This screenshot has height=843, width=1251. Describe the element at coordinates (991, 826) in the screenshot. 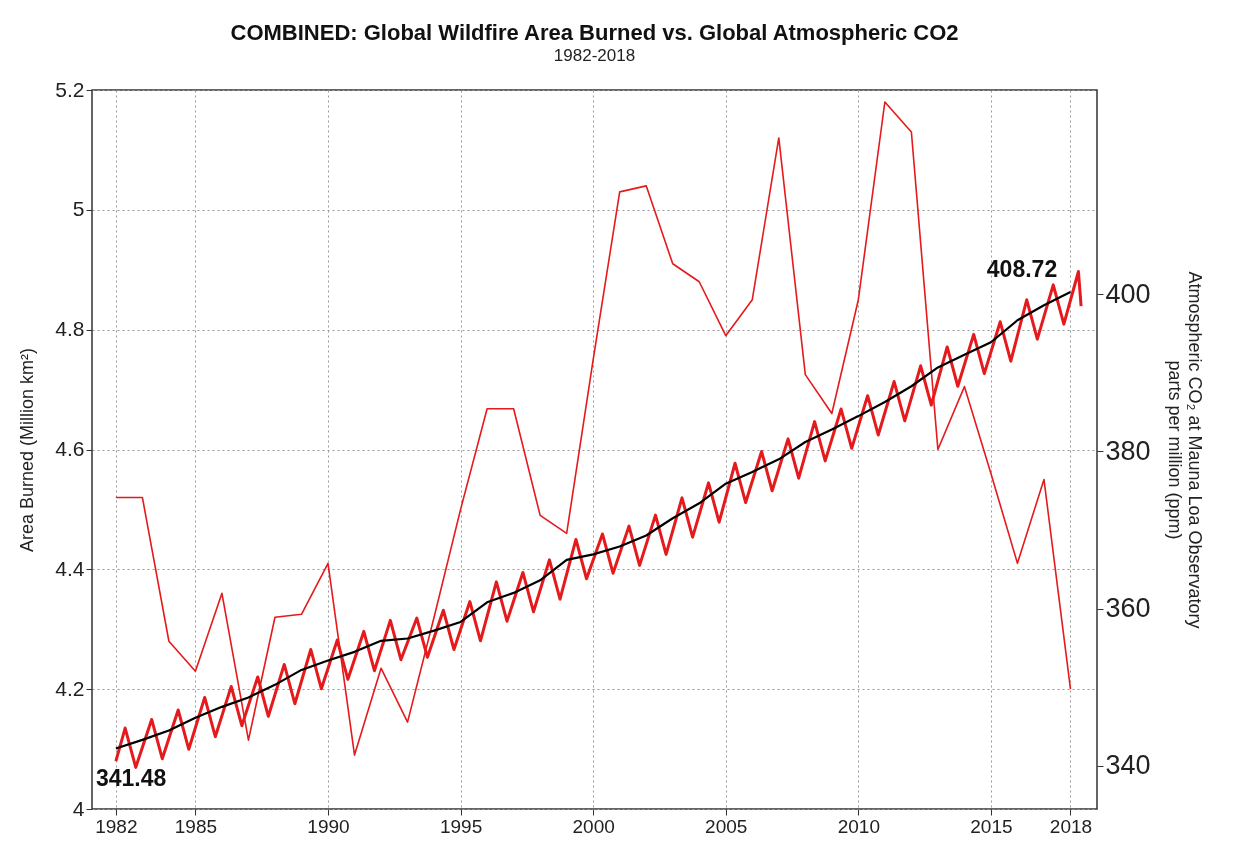

I see `x-tick-label: 2015` at that location.